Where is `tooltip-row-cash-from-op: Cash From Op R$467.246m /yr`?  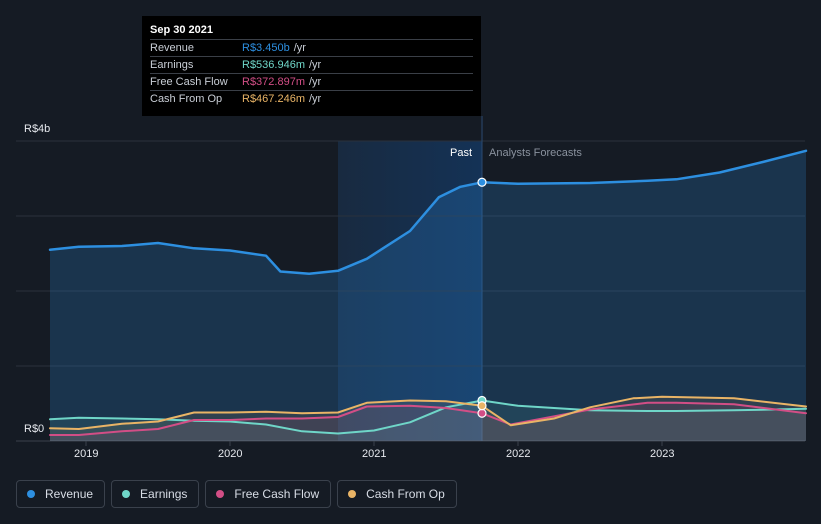 tooltip-row-cash-from-op: Cash From Op R$467.246m /yr is located at coordinates (311, 98).